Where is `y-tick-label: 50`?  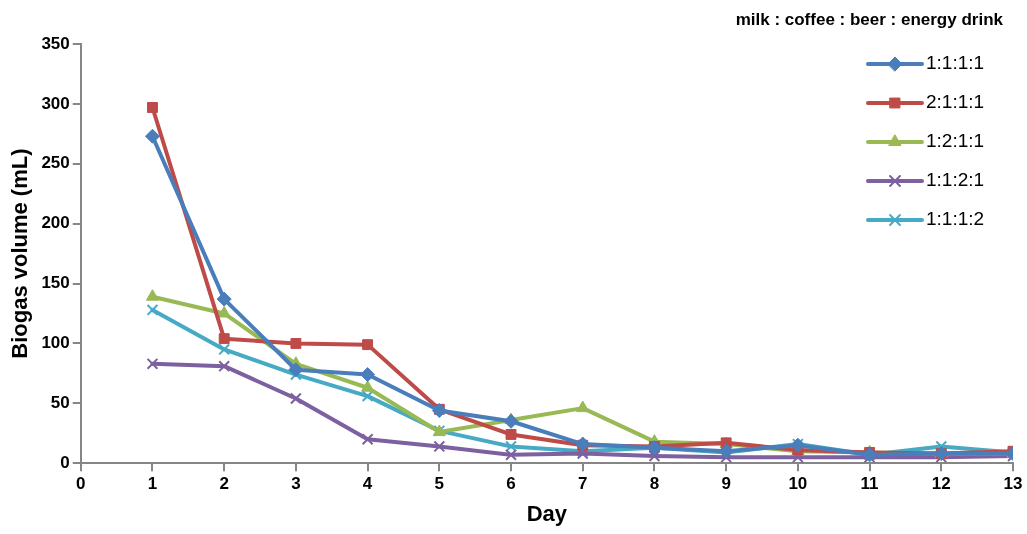 y-tick-label: 50 is located at coordinates (60, 402).